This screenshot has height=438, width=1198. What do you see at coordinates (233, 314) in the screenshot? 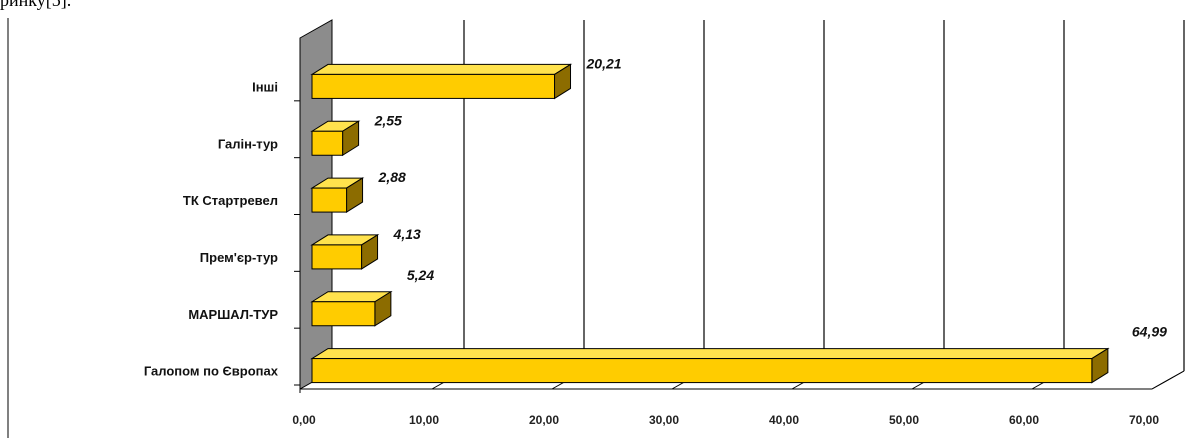
I see `category-label: МАРШАЛ-ТУР` at bounding box center [233, 314].